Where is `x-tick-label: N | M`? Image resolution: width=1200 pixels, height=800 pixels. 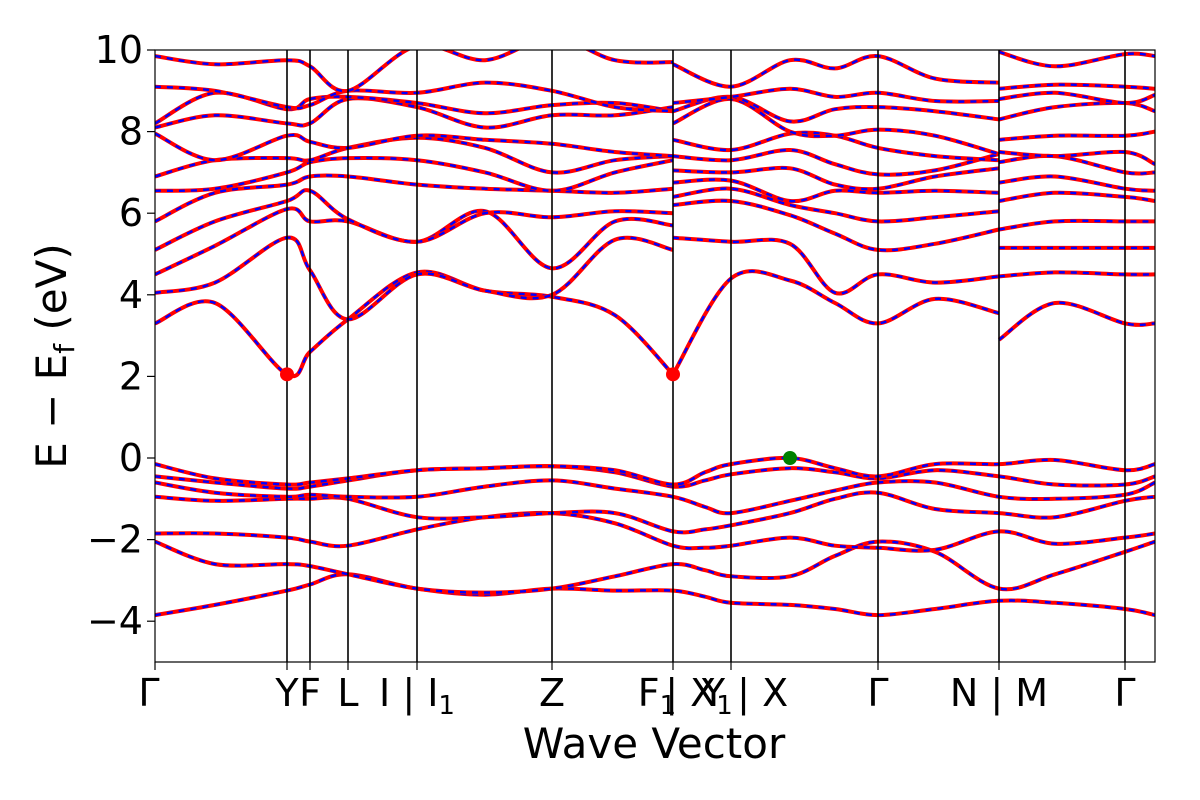 x-tick-label: N | M is located at coordinates (999, 693).